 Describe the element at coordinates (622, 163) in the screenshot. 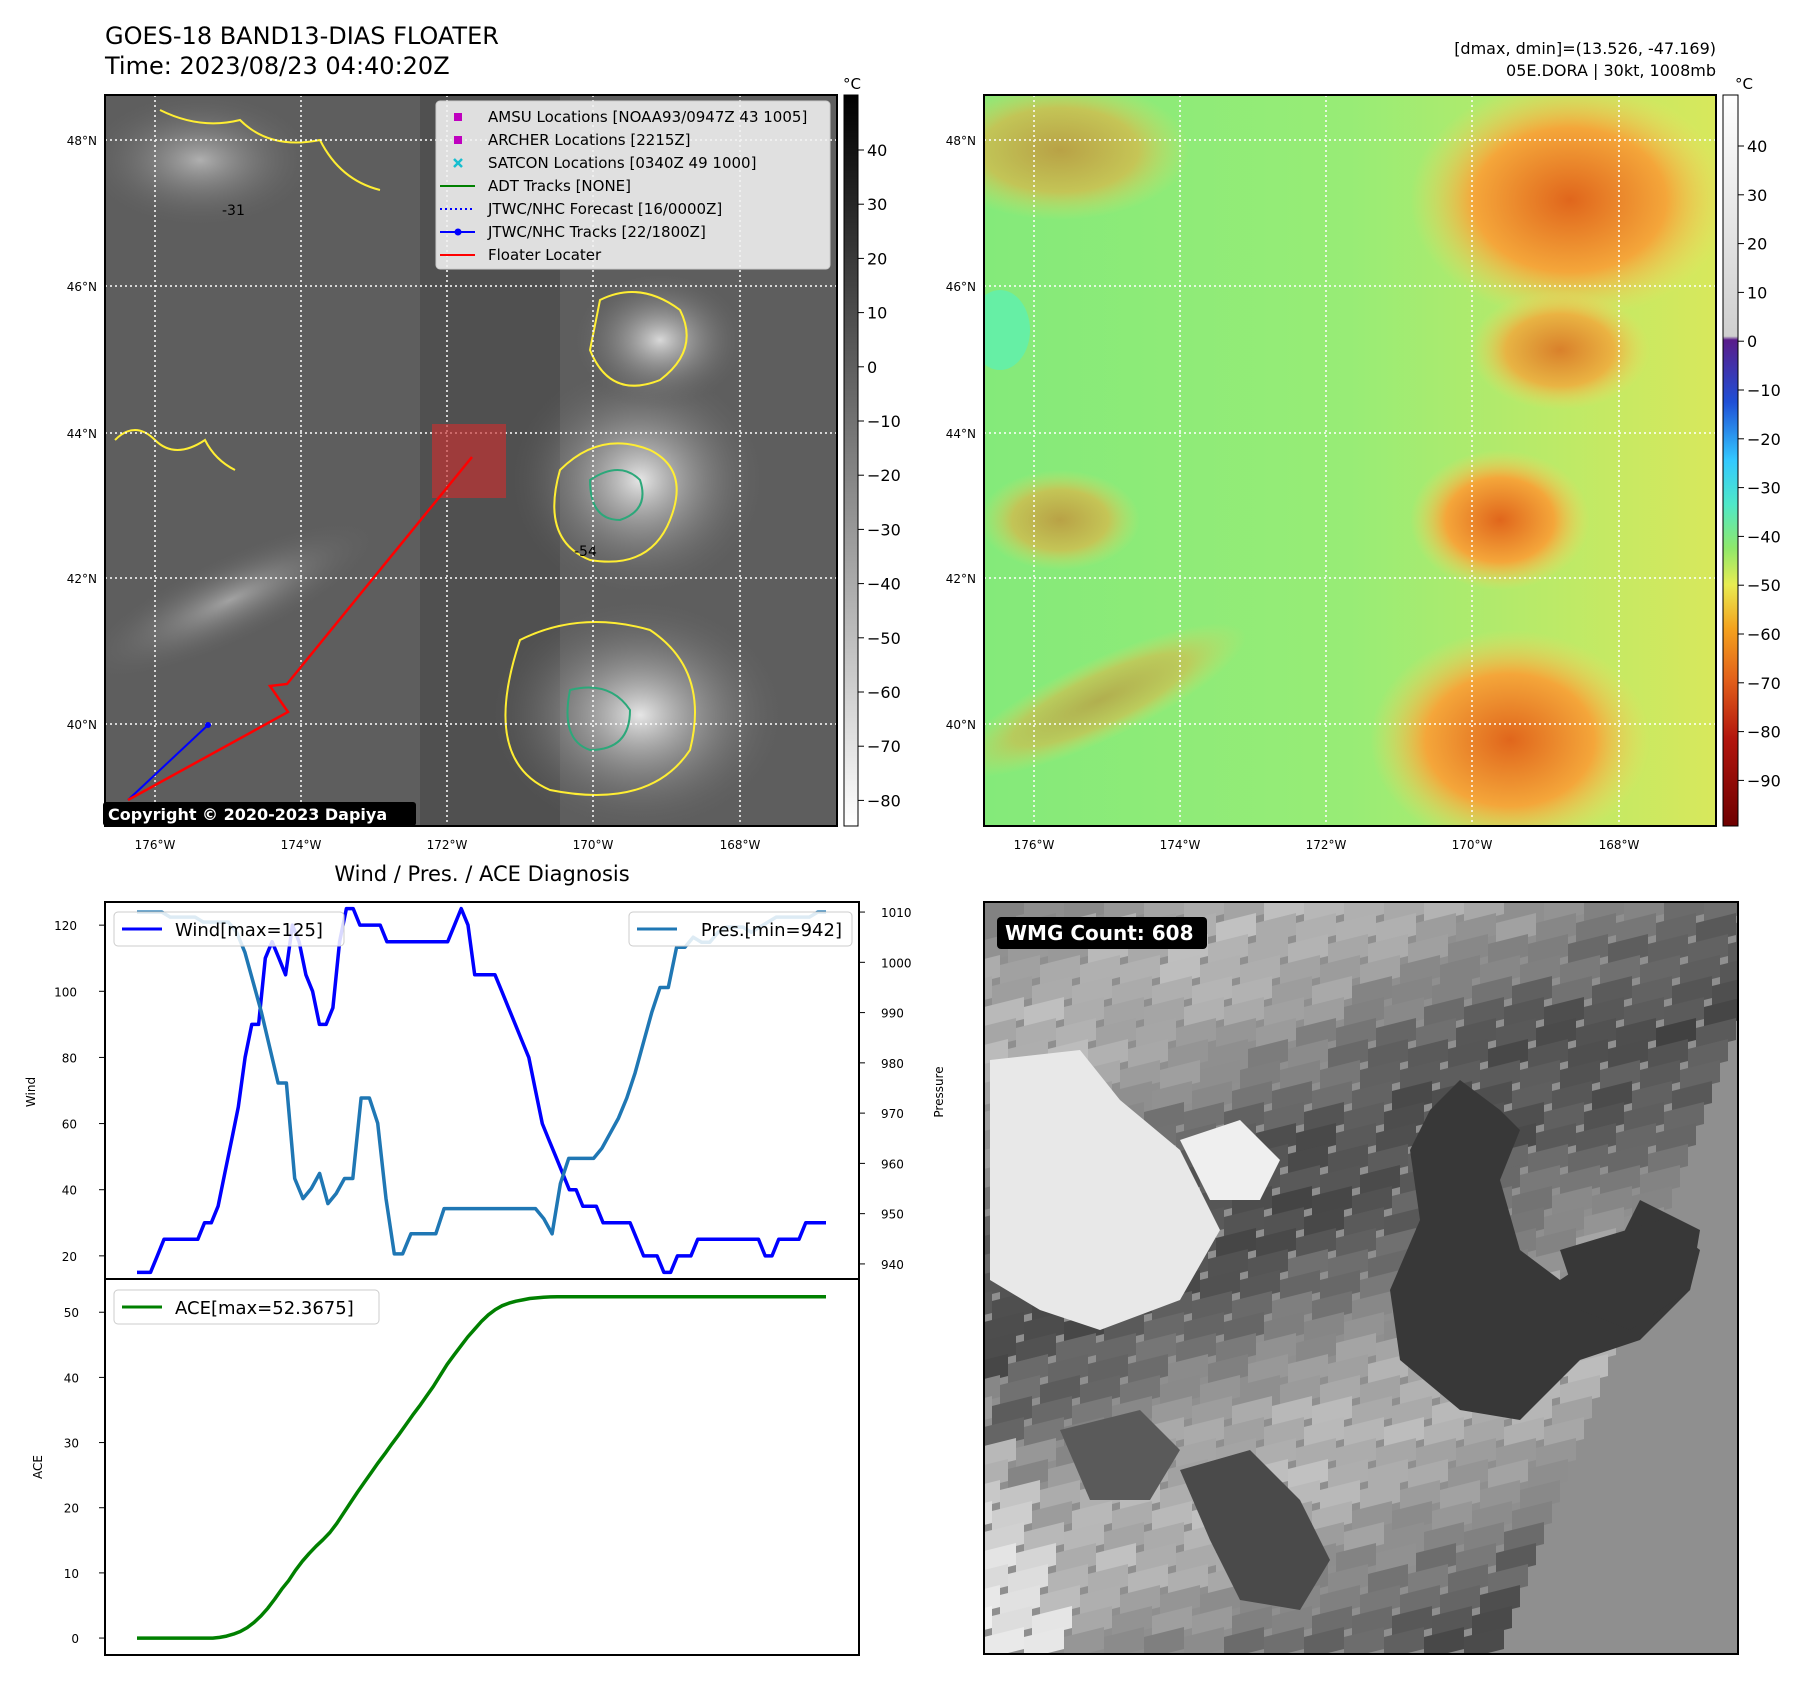

I see `legend-label: SATCON Locations [0340Z 49 1000]` at that location.